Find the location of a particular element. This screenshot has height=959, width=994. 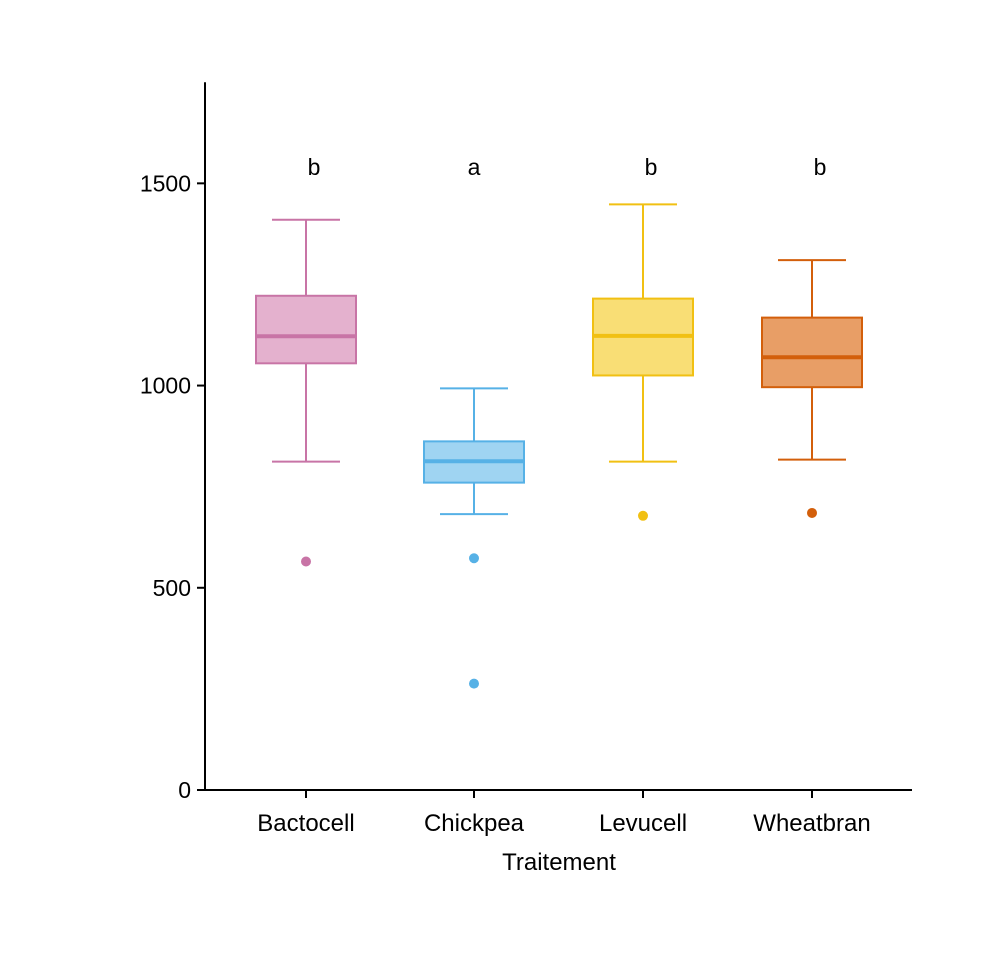

y-tick-label: 0 is located at coordinates (184, 790).